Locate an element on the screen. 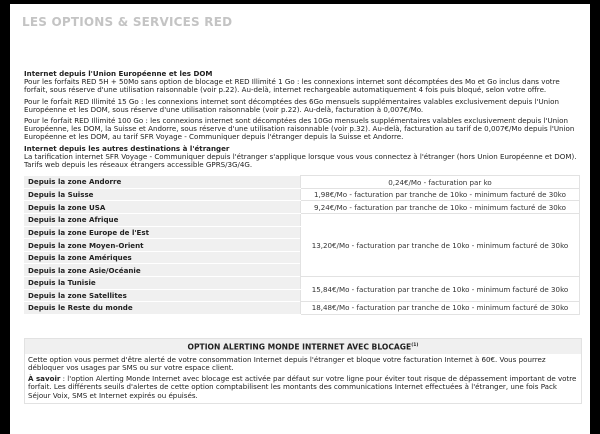  footnote-ref: (1) is located at coordinates (415, 345).